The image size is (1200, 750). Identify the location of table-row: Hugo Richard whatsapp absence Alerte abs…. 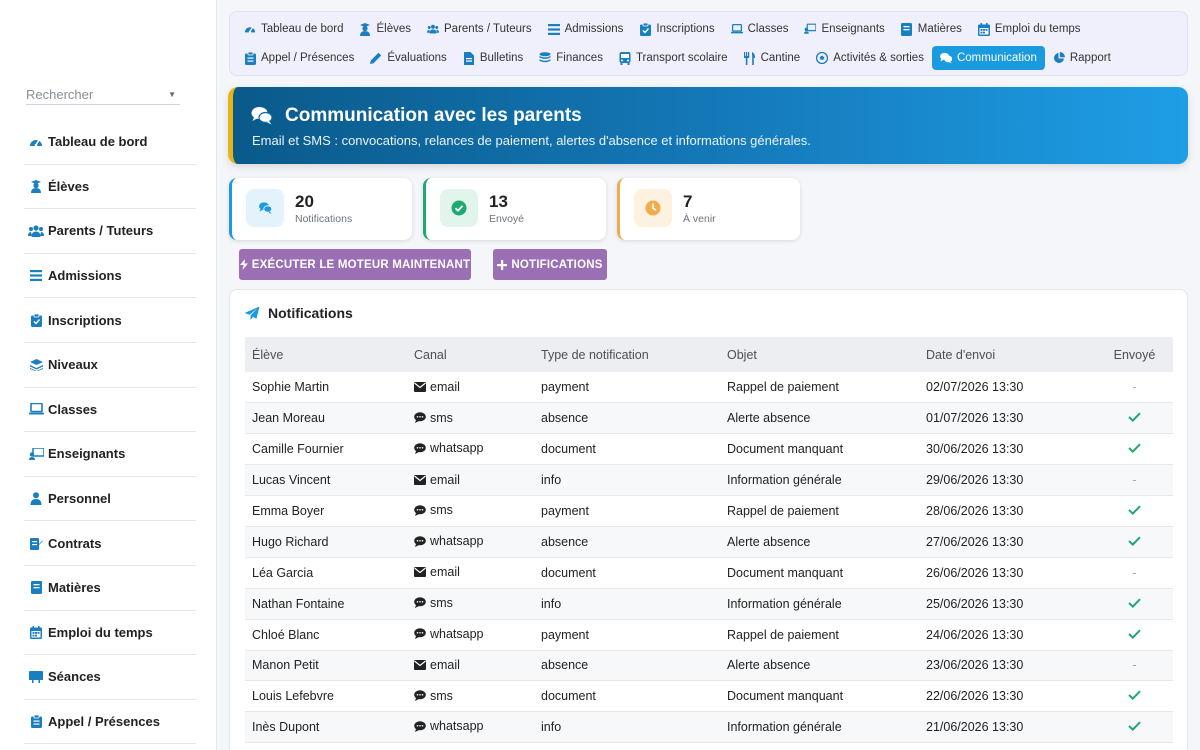
(709, 542).